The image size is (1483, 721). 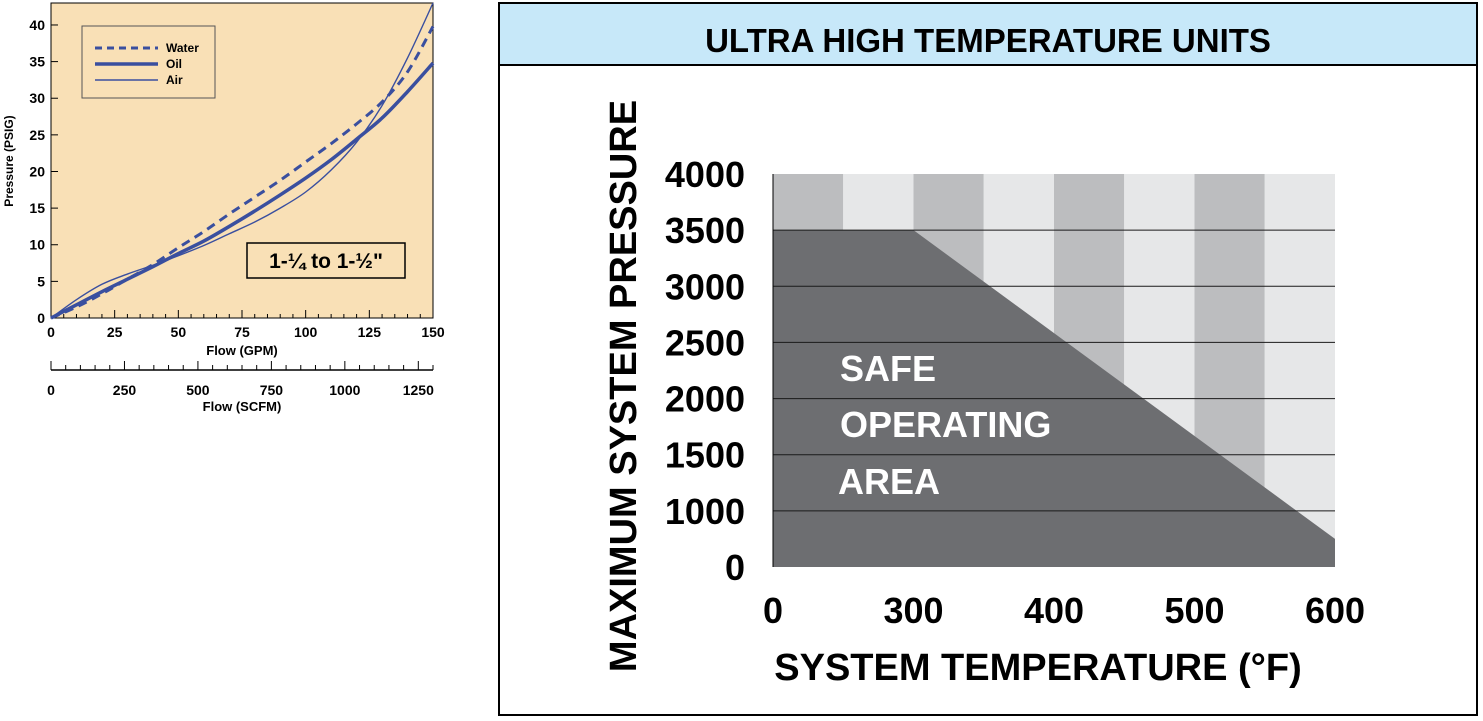 What do you see at coordinates (37, 135) in the screenshot?
I see `y-tick-label: 25` at bounding box center [37, 135].